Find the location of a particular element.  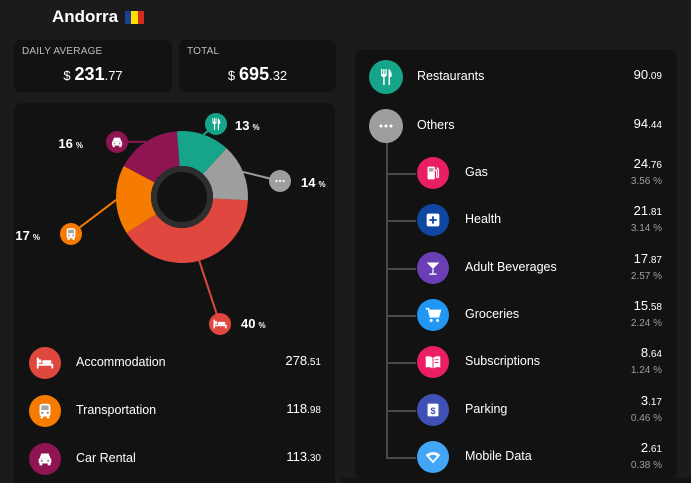

donut-slice-accommodation is located at coordinates (187, 230).